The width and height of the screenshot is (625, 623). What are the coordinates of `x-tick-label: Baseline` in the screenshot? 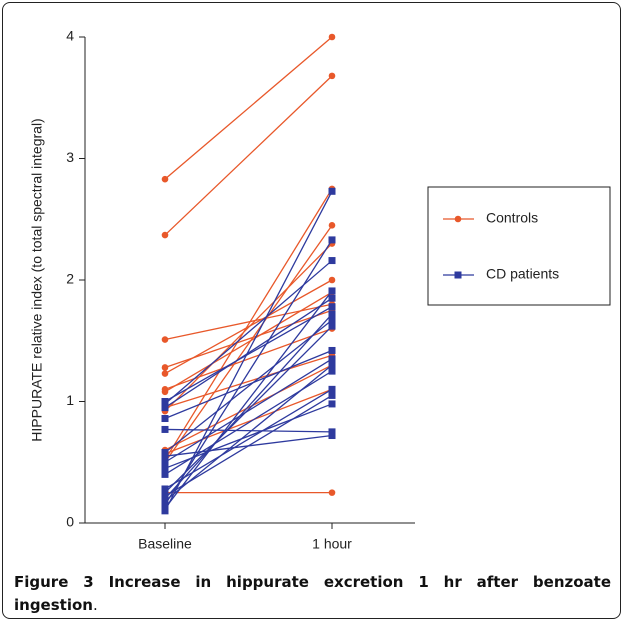 It's located at (165, 544).